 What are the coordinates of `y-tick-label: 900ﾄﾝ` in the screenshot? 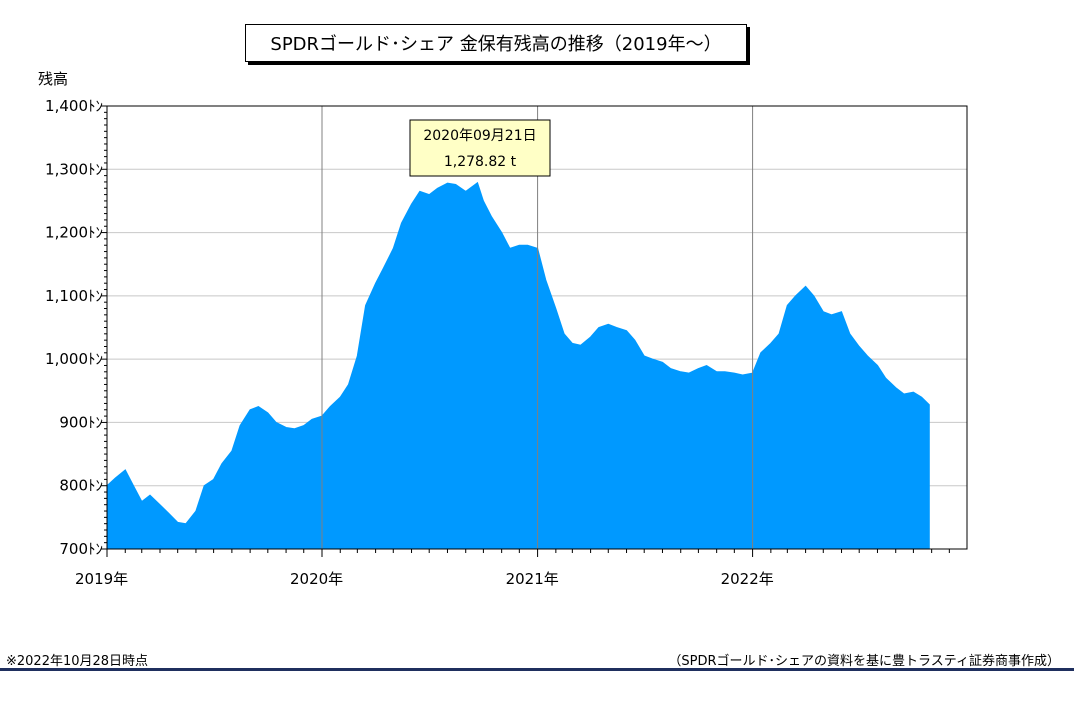 It's located at (81, 422).